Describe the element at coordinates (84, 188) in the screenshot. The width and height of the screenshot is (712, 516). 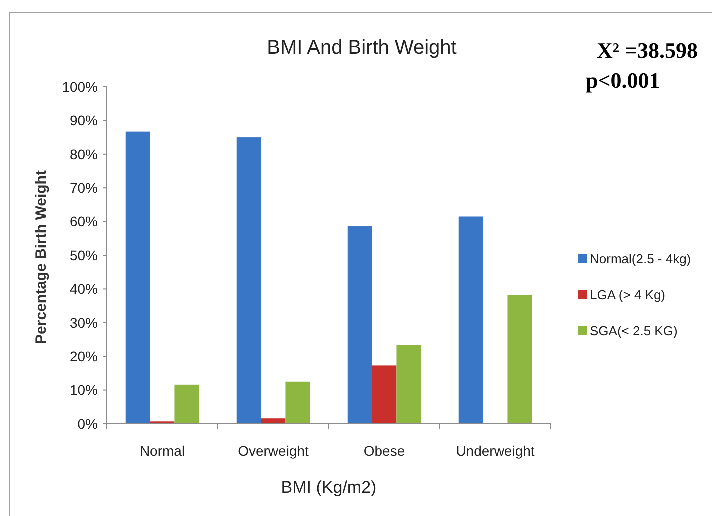
I see `y-tick-label: 70%` at that location.